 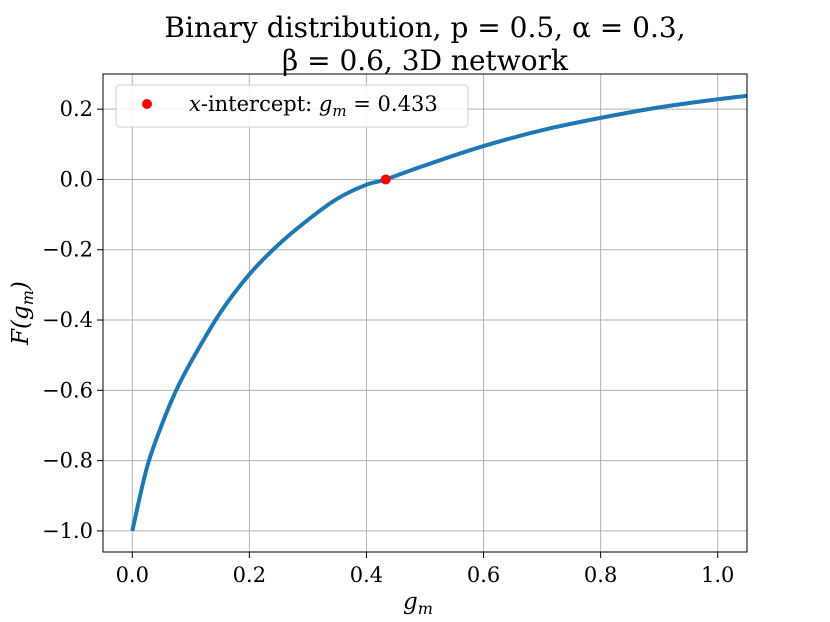 What do you see at coordinates (147, 104) in the screenshot?
I see `legend-marker` at bounding box center [147, 104].